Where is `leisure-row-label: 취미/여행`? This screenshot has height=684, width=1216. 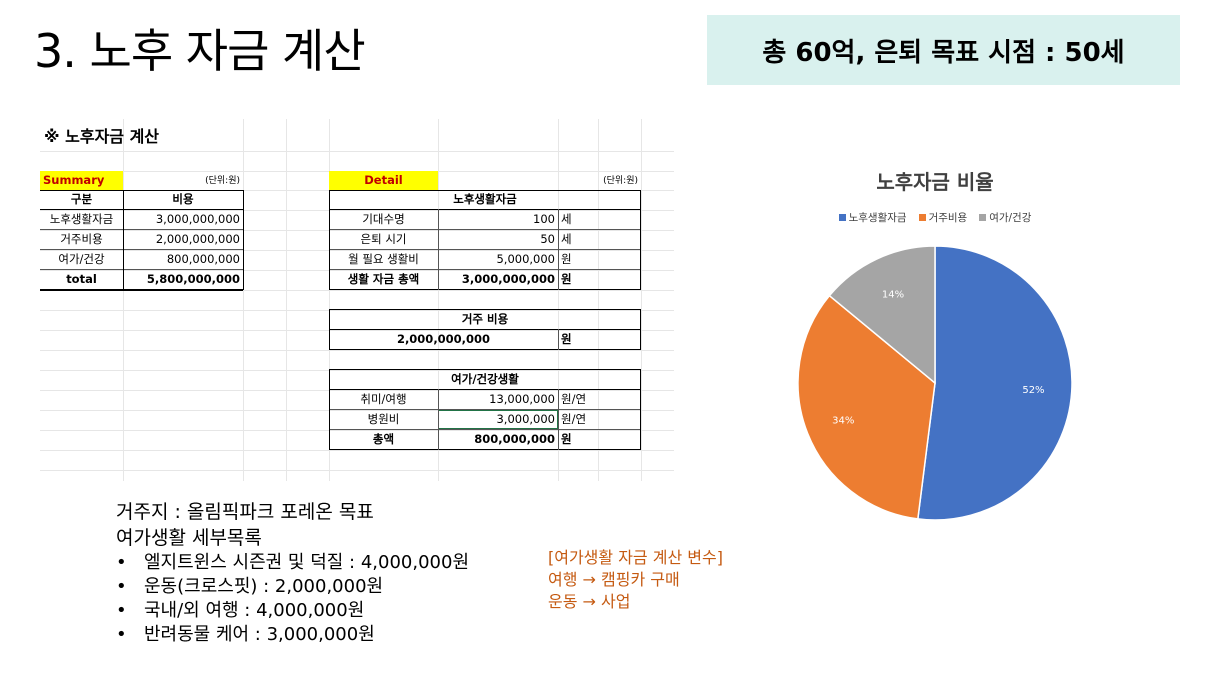
leisure-row-label: 취미/여행 is located at coordinates (383, 399).